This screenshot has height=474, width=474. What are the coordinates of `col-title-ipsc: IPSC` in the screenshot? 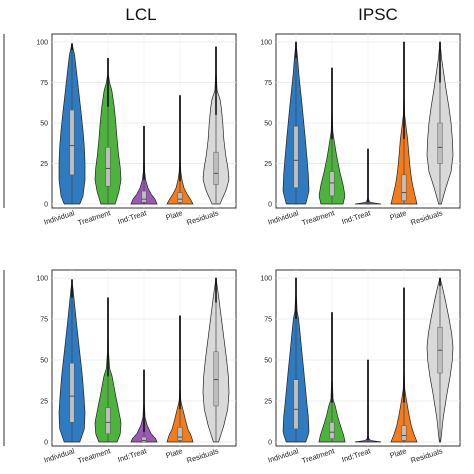 It's located at (378, 14).